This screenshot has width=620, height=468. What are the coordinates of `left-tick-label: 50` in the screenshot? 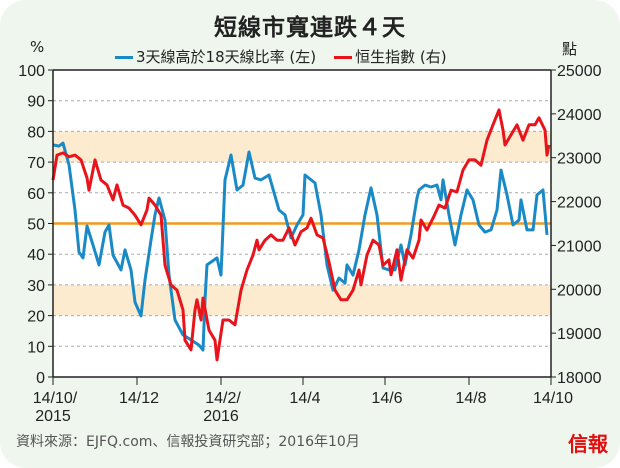 It's located at (36, 225).